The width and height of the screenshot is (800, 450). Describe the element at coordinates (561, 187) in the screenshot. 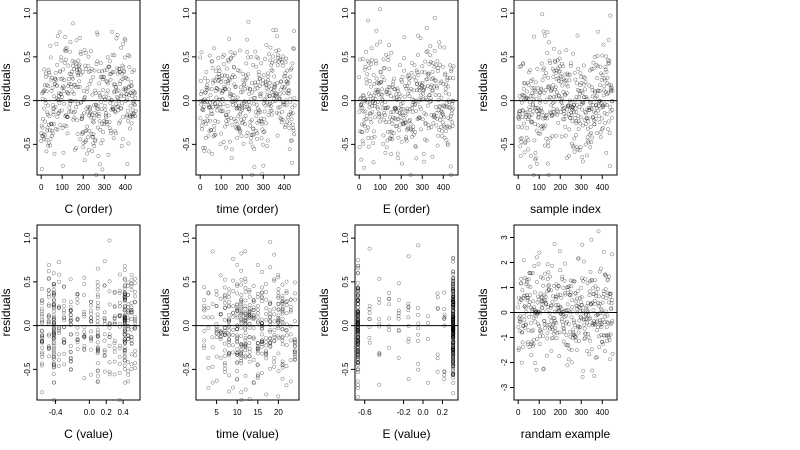

I see `x-tick-label: 200` at that location.